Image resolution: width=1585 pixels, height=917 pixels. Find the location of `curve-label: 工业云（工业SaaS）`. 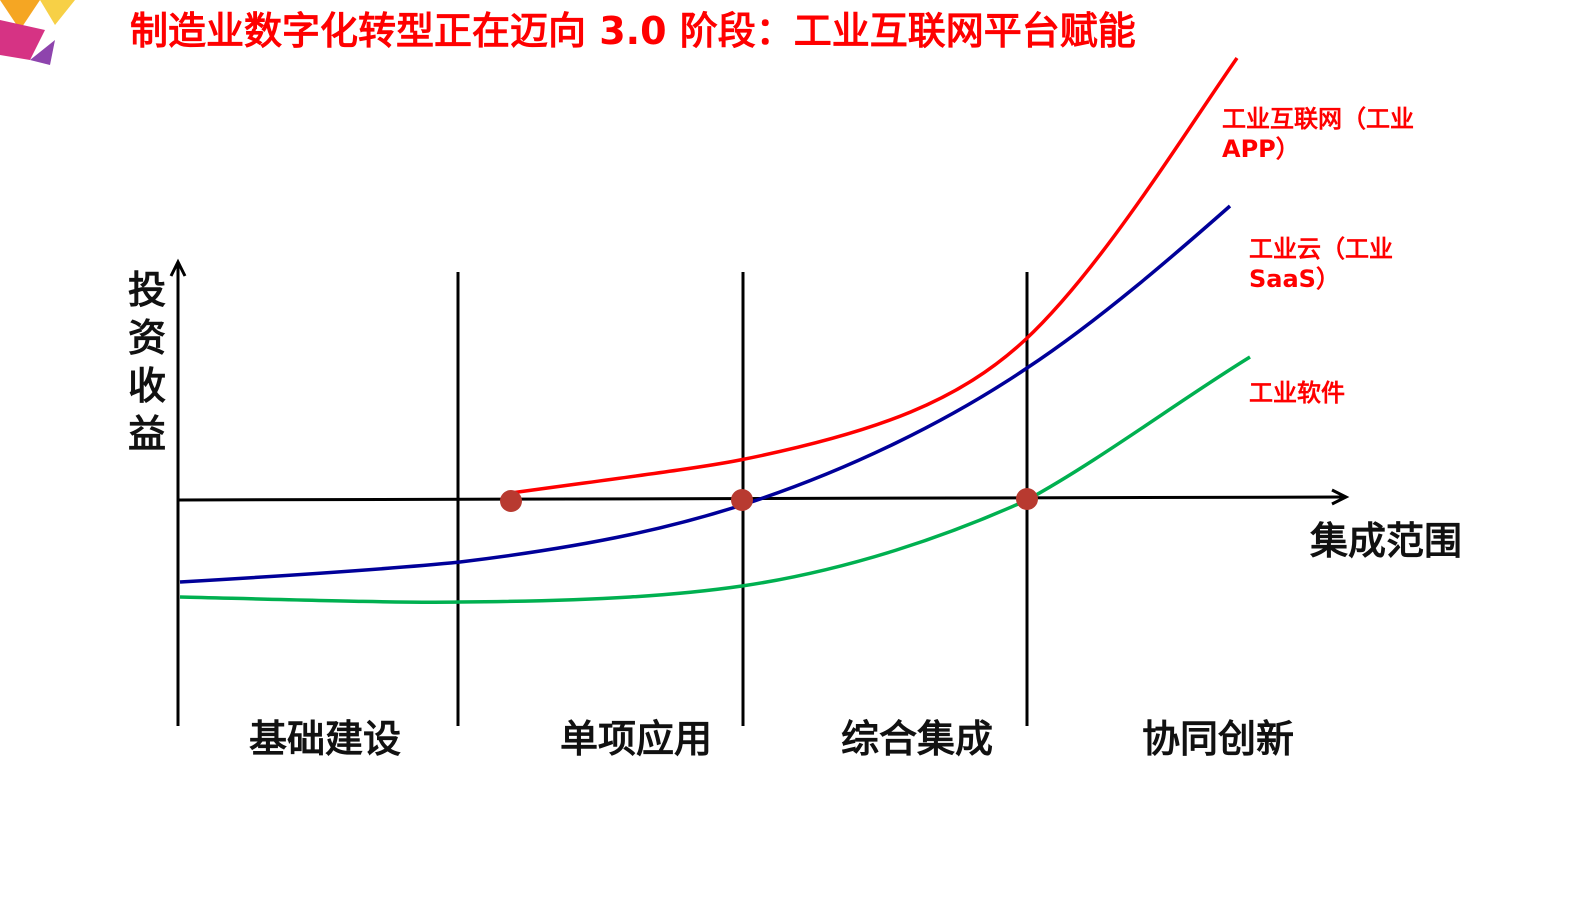

curve-label: 工业云（工业SaaS） is located at coordinates (1321, 264).